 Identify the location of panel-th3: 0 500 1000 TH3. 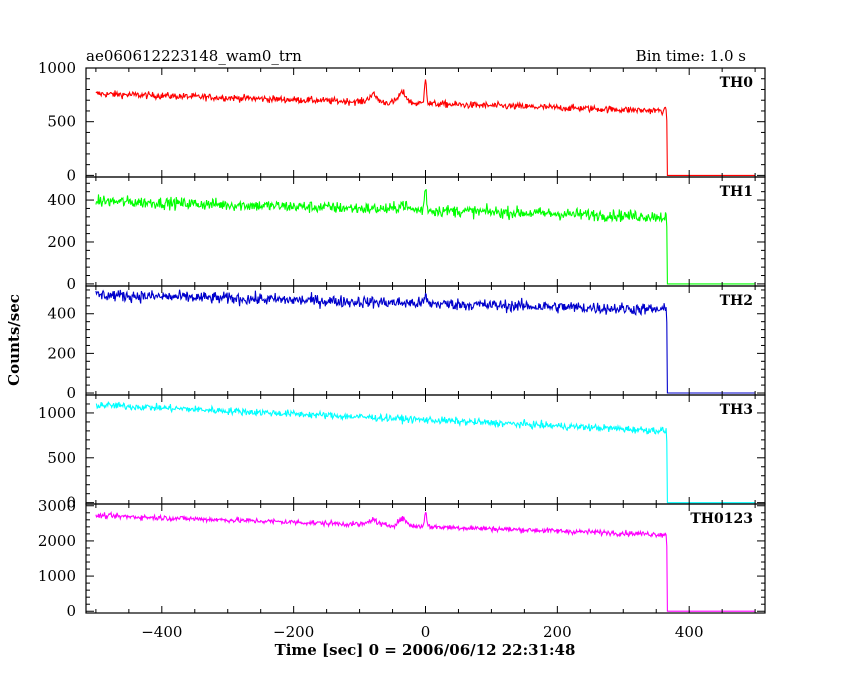
(402, 453).